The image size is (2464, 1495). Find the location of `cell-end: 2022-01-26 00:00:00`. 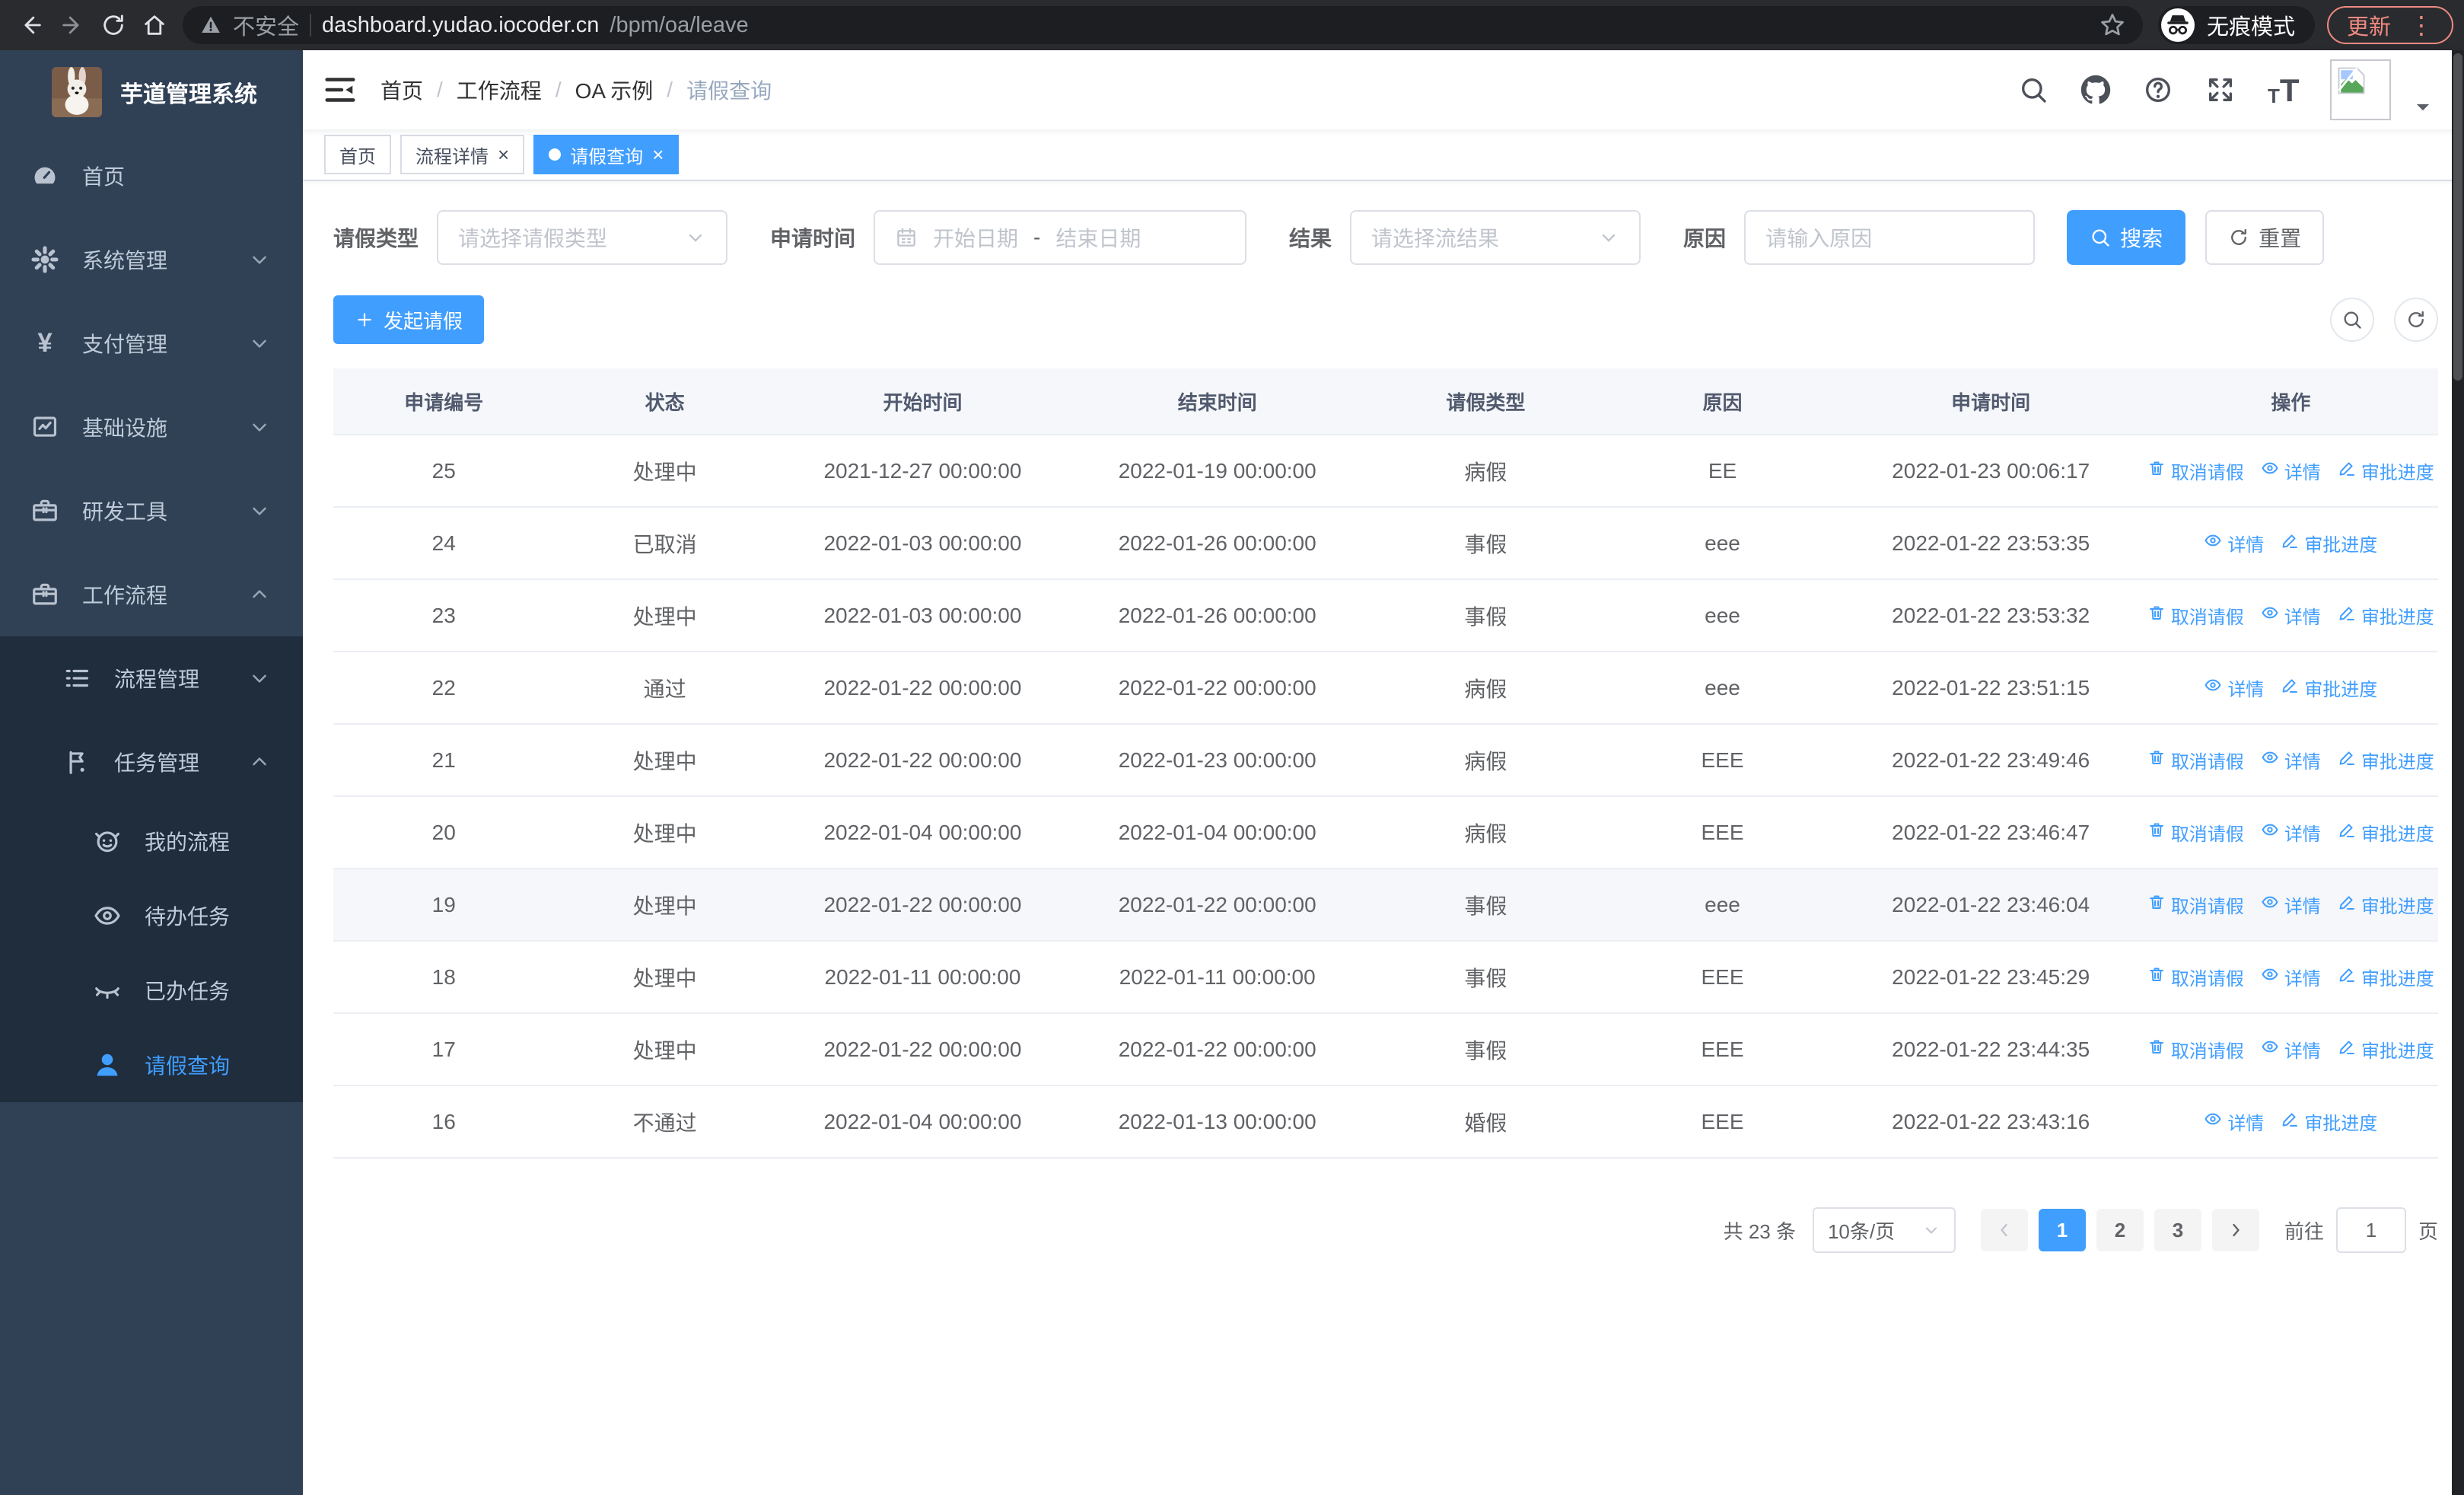

cell-end: 2022-01-26 00:00:00 is located at coordinates (1217, 615).